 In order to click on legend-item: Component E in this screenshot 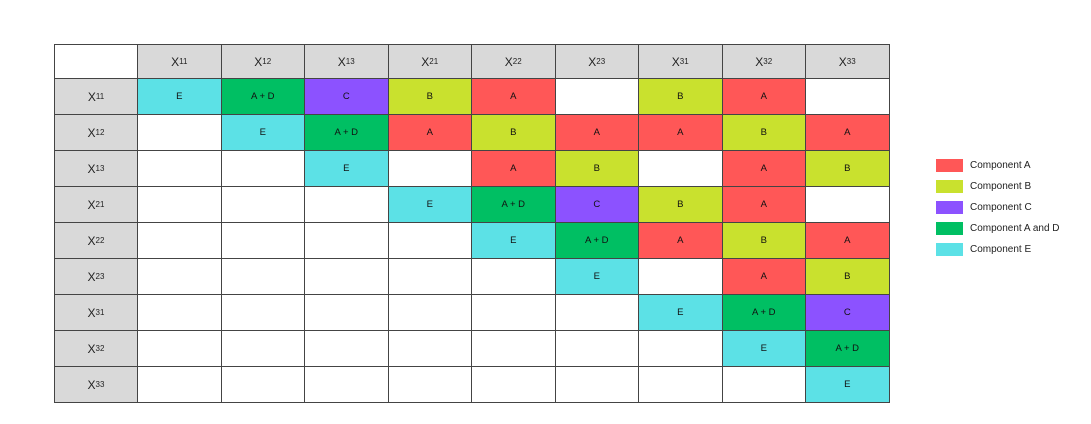, I will do `click(998, 249)`.